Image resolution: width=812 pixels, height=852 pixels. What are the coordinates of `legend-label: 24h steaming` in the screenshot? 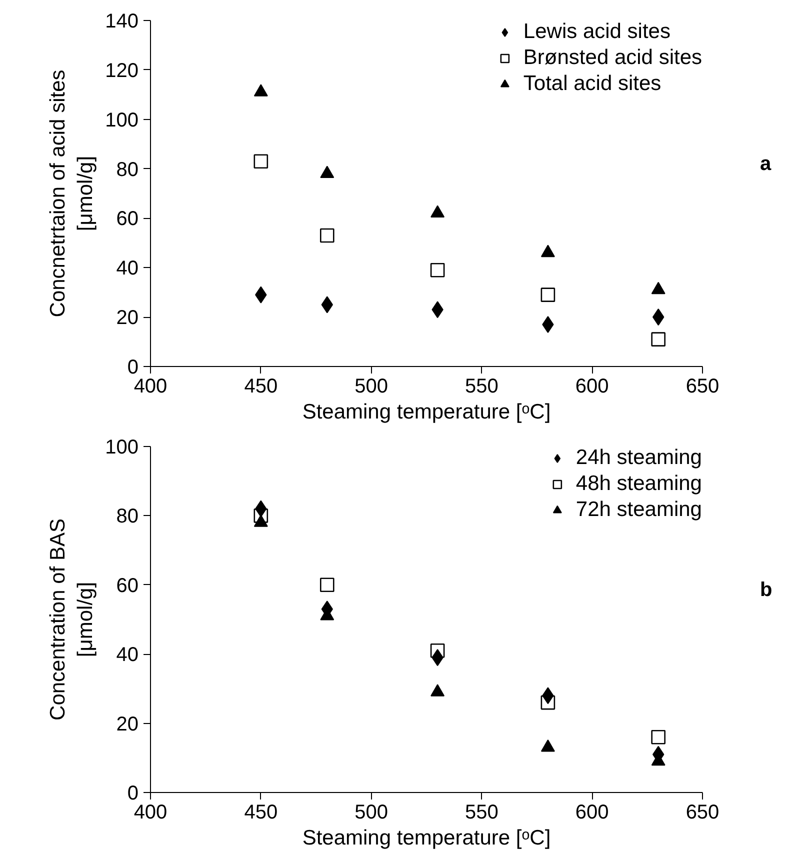 It's located at (639, 458).